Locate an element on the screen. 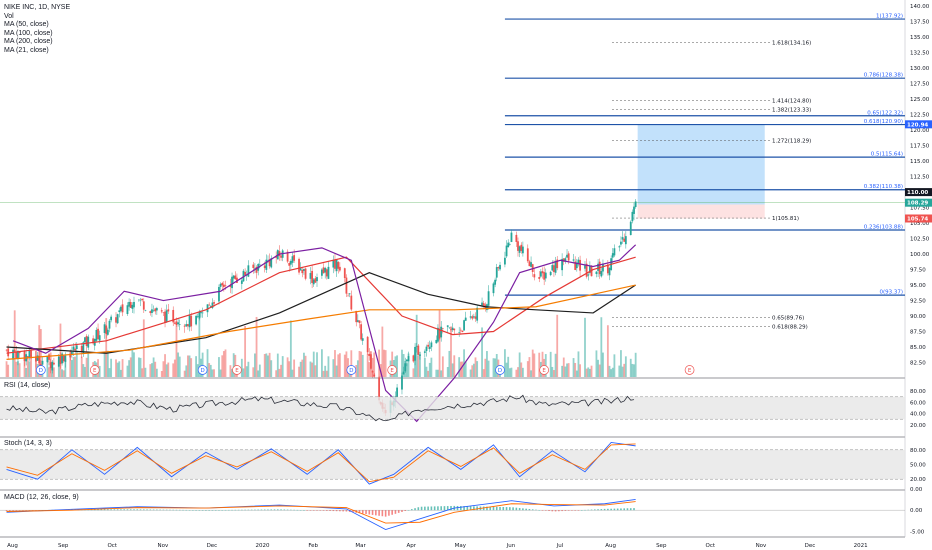 This screenshot has width=932, height=550. time-tick-label: Dec is located at coordinates (212, 546).